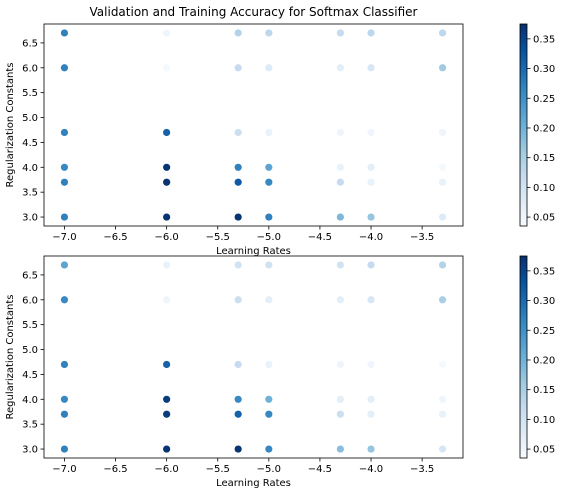  Describe the element at coordinates (166, 237) in the screenshot. I see `x-tick-label: −6.0` at that location.